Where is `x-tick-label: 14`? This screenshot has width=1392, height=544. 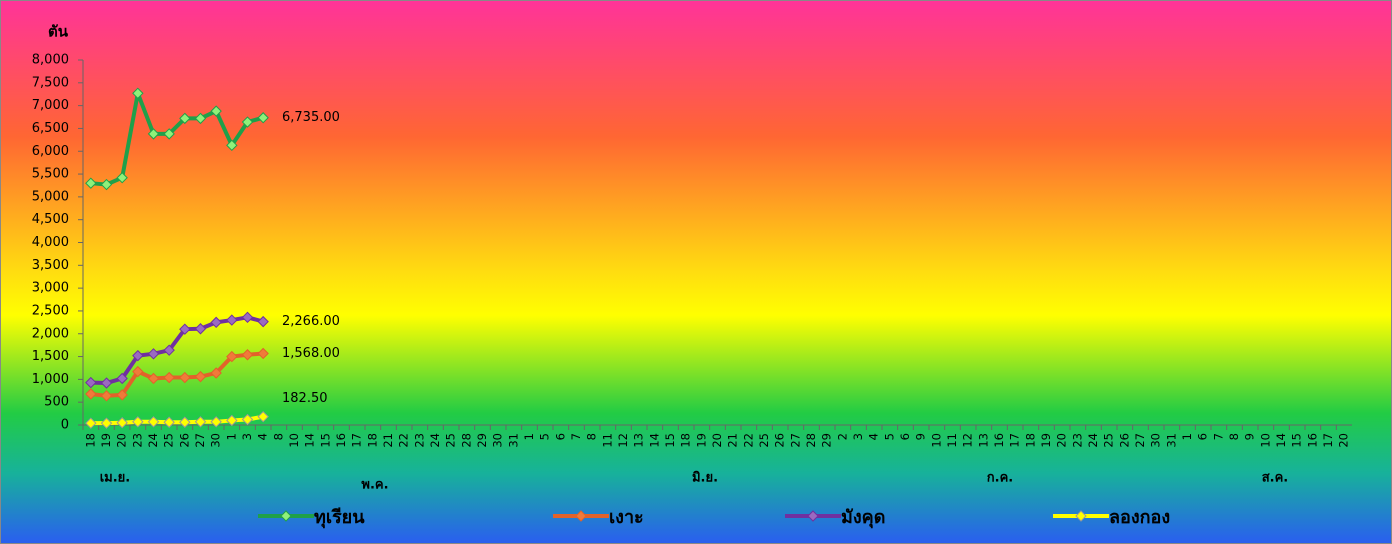
x-tick-label: 14 is located at coordinates (654, 440).